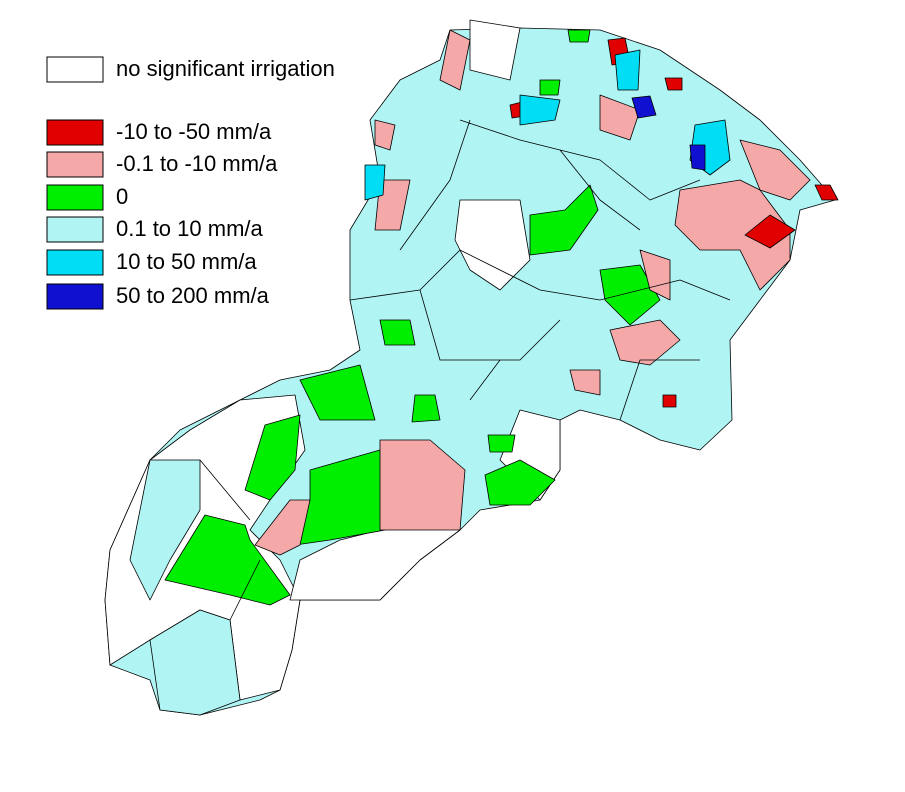 The width and height of the screenshot is (905, 792). What do you see at coordinates (186, 261) in the screenshot?
I see `legend-label: 10 to 50 mm/a` at bounding box center [186, 261].